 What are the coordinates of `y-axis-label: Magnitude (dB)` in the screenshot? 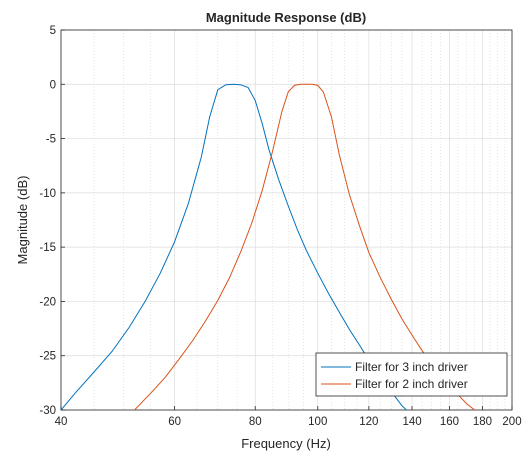 It's located at (22, 220).